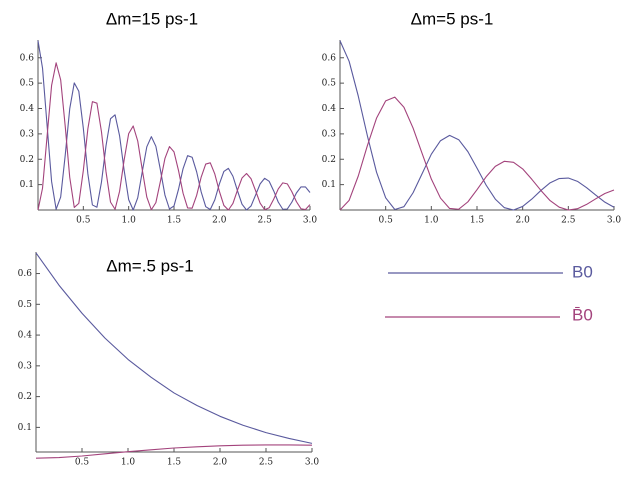  Describe the element at coordinates (582, 314) in the screenshot. I see `legend-label: B̄0` at that location.